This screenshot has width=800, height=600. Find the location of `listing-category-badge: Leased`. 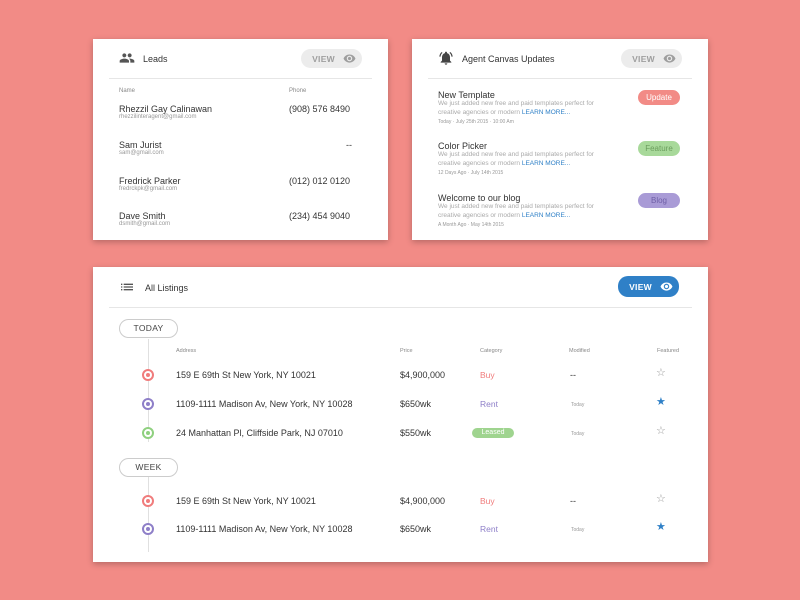

listing-category-badge: Leased is located at coordinates (493, 433).